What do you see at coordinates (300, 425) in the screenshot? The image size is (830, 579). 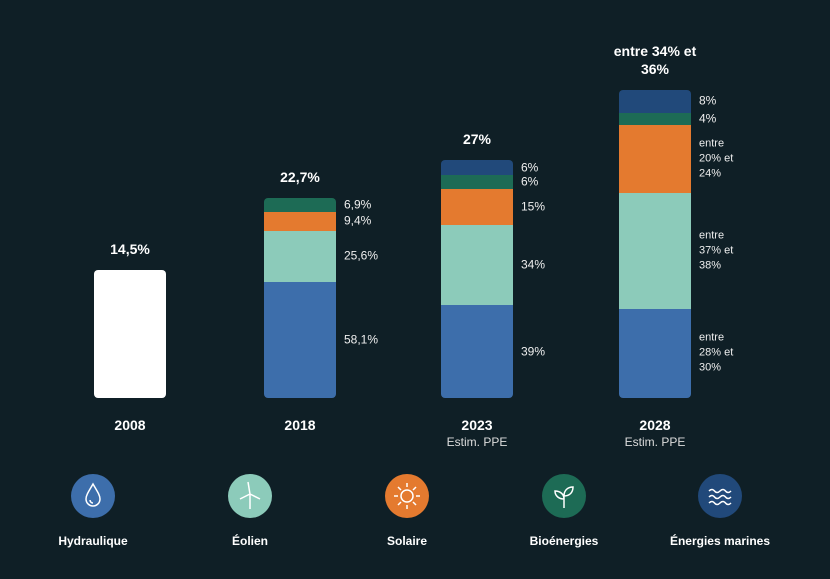 I see `category-label: 2018` at bounding box center [300, 425].